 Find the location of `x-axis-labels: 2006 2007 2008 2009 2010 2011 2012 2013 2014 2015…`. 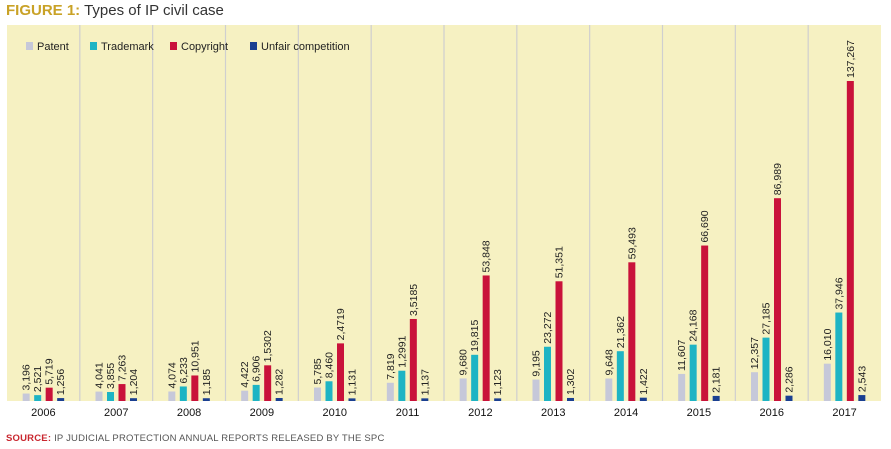

x-axis-labels: 2006 2007 2008 2009 2010 2011 2012 2013 2014 2015… is located at coordinates (444, 413).